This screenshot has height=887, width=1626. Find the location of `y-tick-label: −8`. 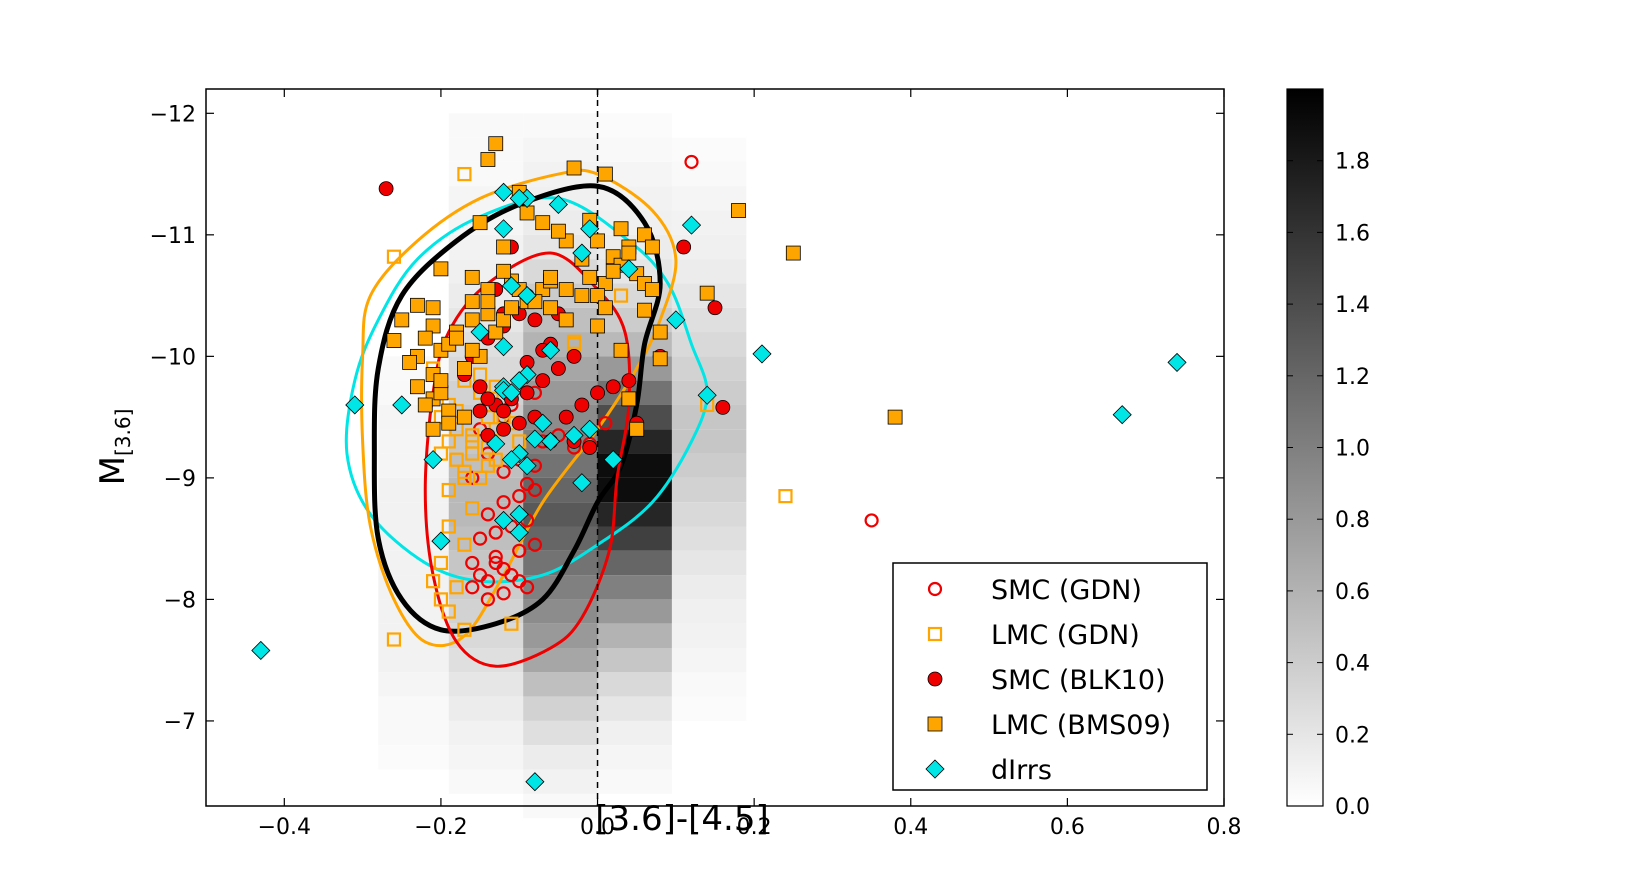

y-tick-label: −8 is located at coordinates (180, 600).